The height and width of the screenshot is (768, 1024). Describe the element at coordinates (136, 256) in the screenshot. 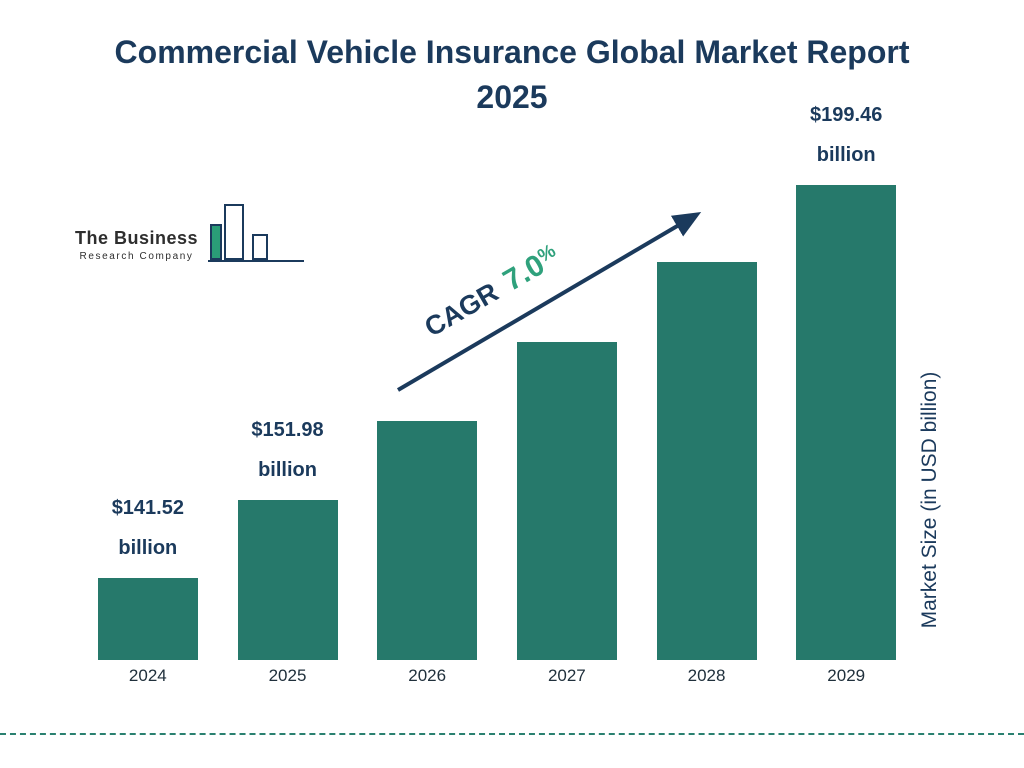

I see `logo-name-line2: Research Company` at that location.